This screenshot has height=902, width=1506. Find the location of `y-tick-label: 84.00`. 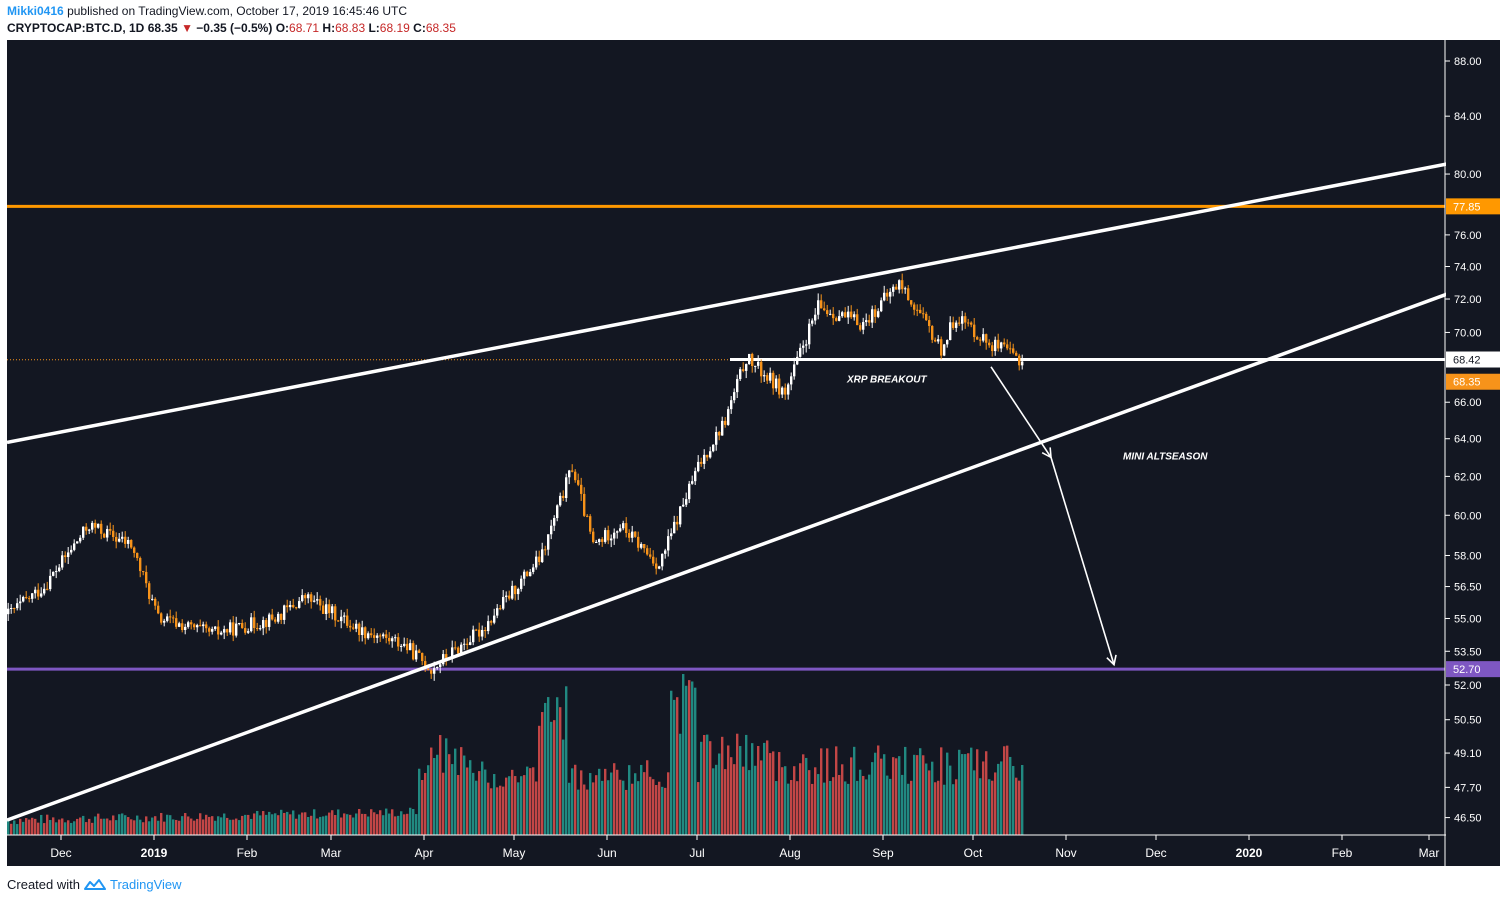

y-tick-label: 84.00 is located at coordinates (1468, 117).